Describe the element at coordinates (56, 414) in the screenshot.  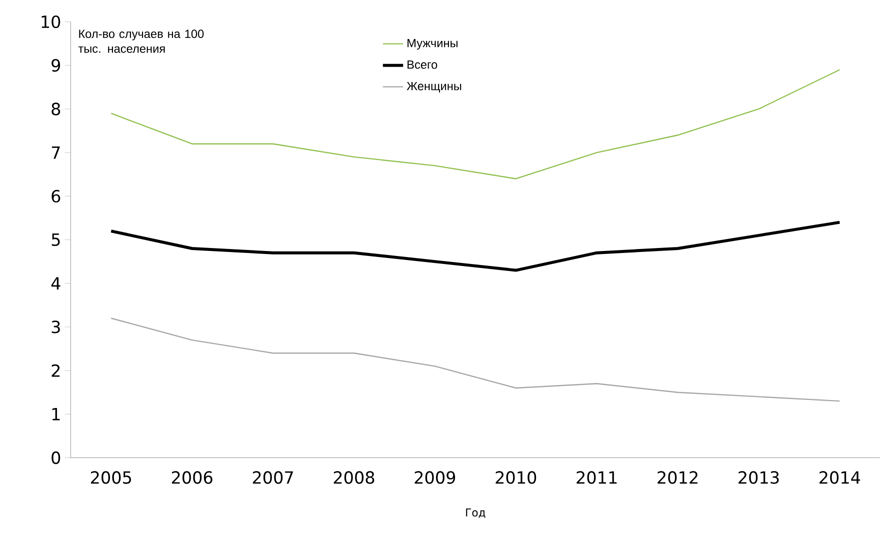
I see `y-tick-label: 1` at that location.